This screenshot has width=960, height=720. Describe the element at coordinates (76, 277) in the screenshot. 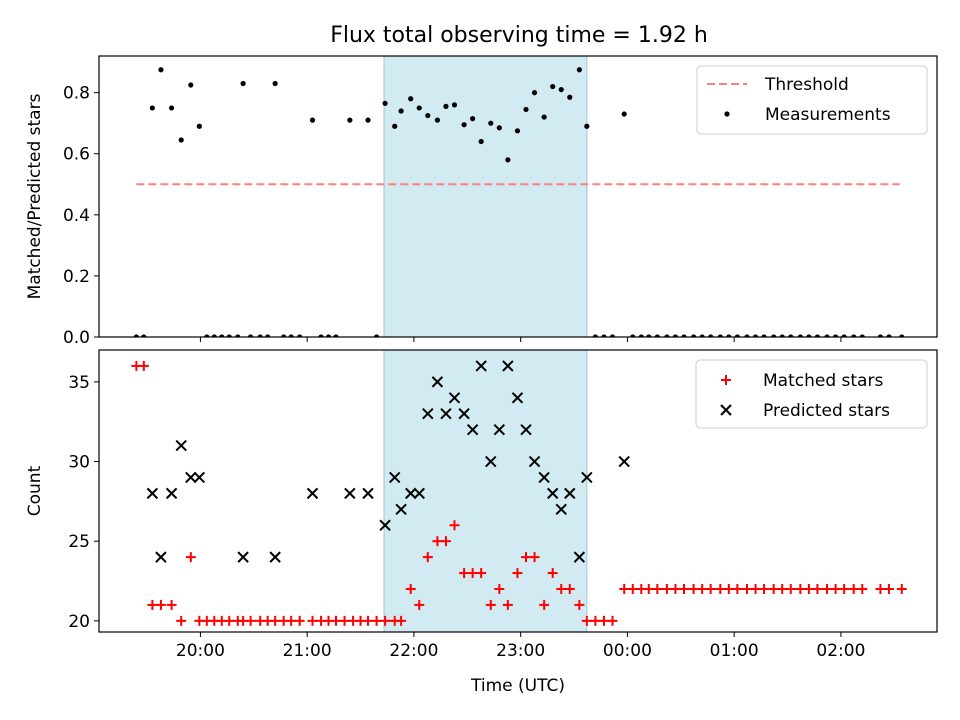

I see `y-tick-label: 0.2` at that location.